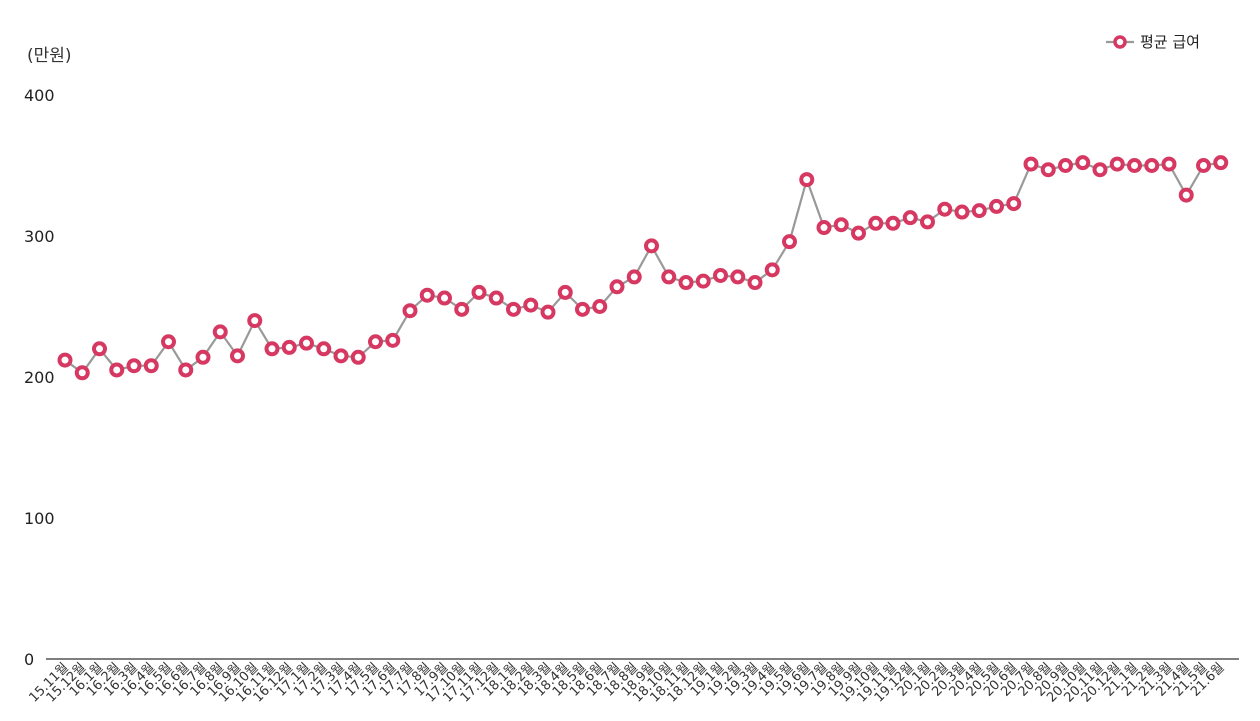  I want to click on legend-marker-swatch, so click(1120, 42).